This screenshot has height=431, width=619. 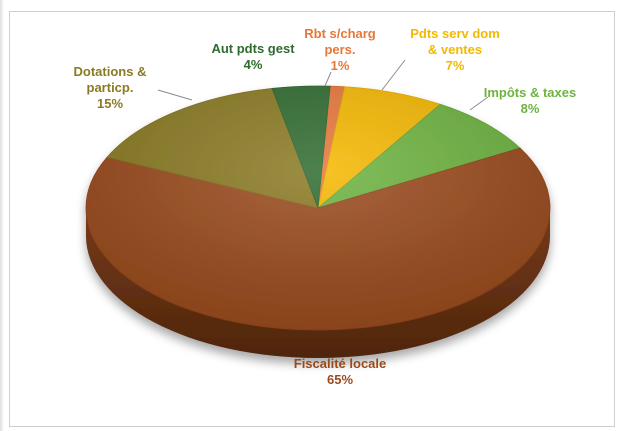 I want to click on slice-name-3-1: pers., so click(x=339, y=49).